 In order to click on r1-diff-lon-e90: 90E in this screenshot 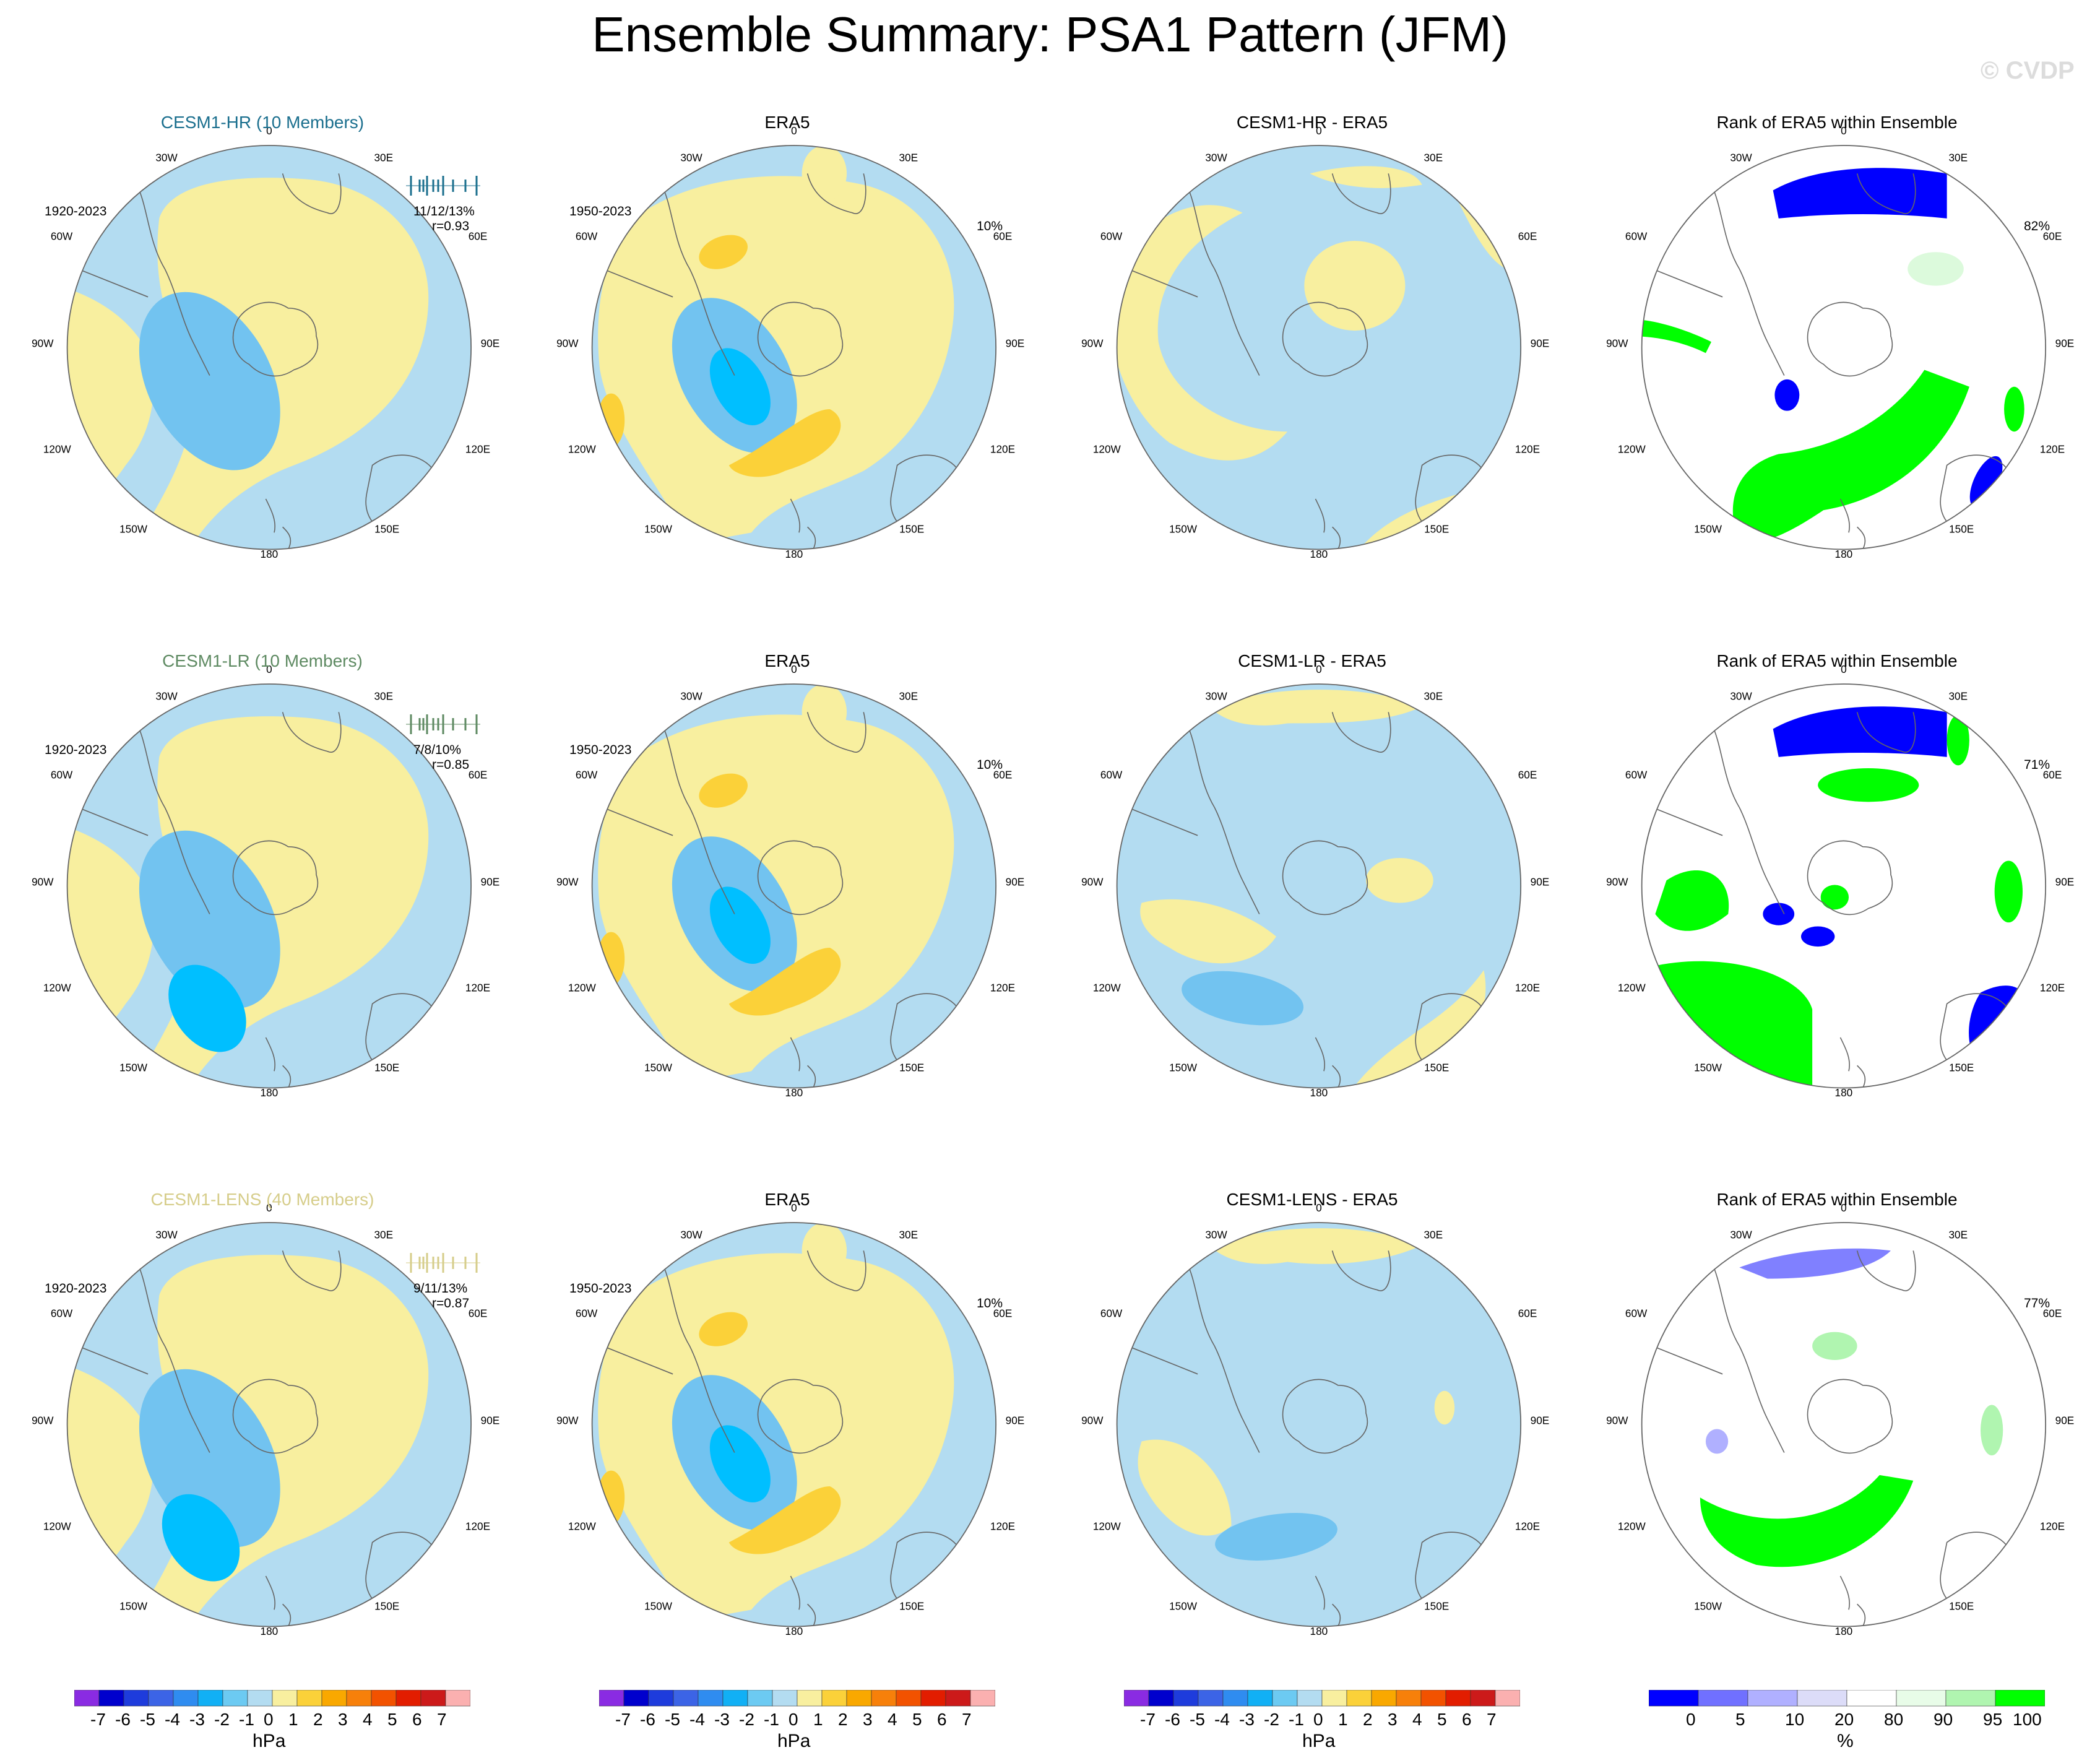, I will do `click(1540, 343)`.